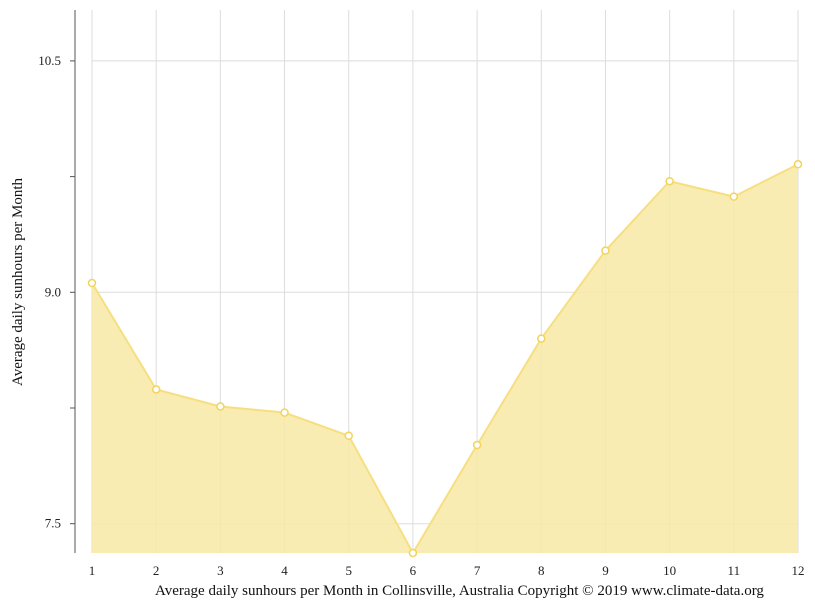  What do you see at coordinates (73, 281) in the screenshot?
I see `axes` at bounding box center [73, 281].